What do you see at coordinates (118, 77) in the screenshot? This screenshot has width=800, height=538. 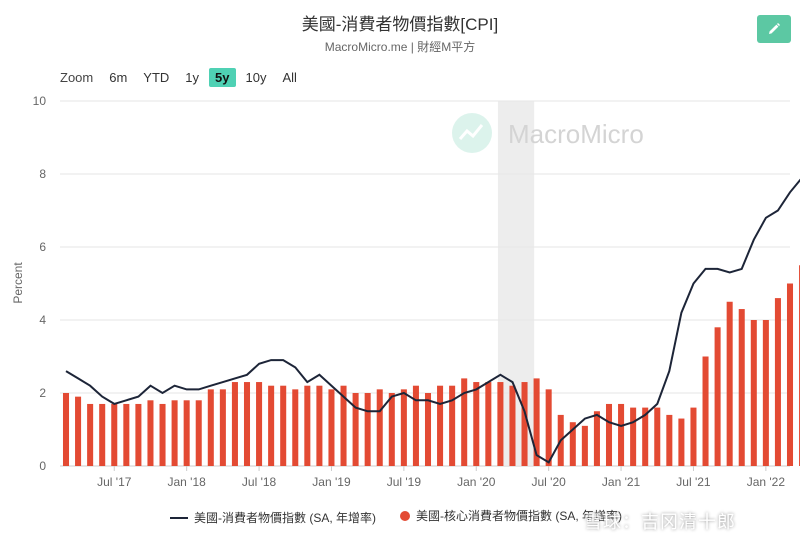 I see `range-button-6m: 6m` at bounding box center [118, 77].